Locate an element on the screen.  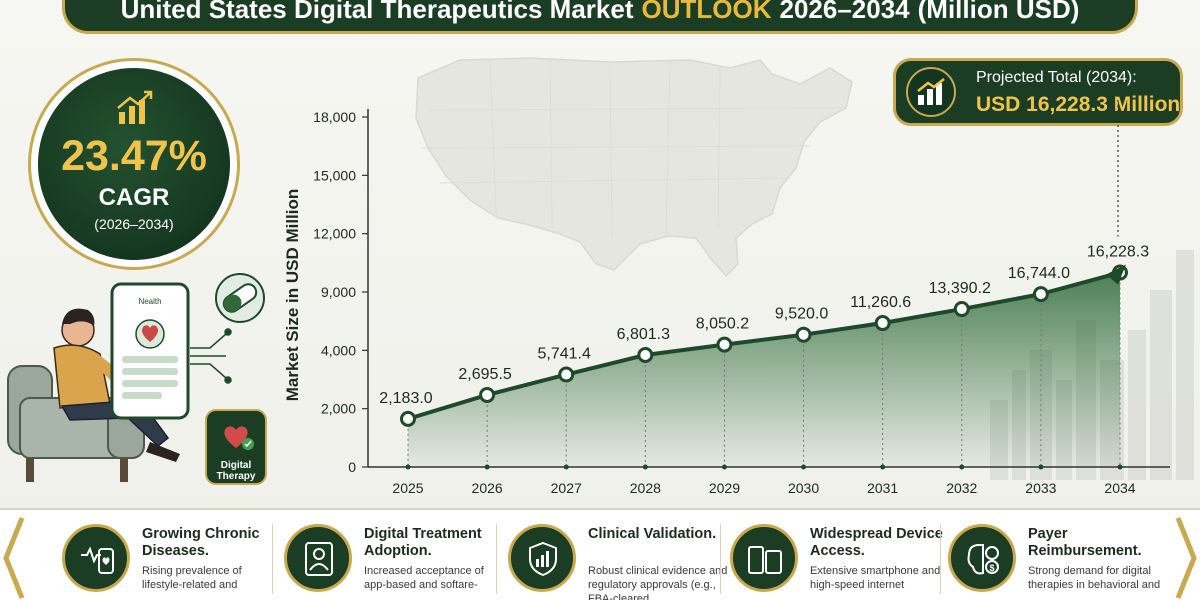
x-tick-label: 2030 is located at coordinates (803, 488).